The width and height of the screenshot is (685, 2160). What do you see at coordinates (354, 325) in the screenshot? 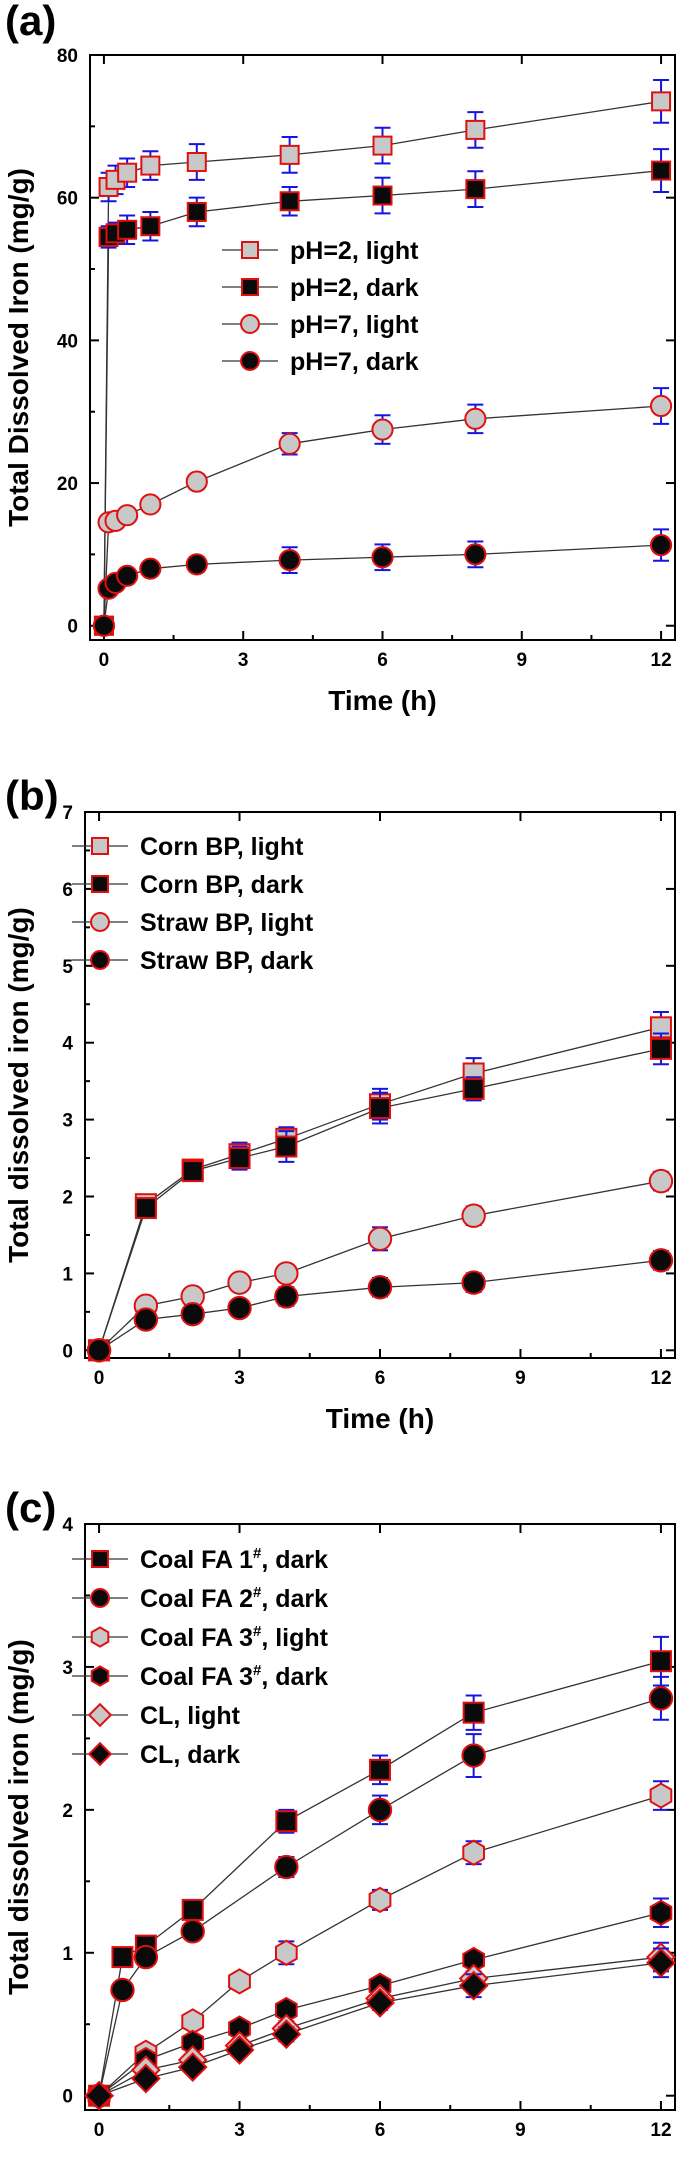
I see `legend-label: pH=7, light` at bounding box center [354, 325].